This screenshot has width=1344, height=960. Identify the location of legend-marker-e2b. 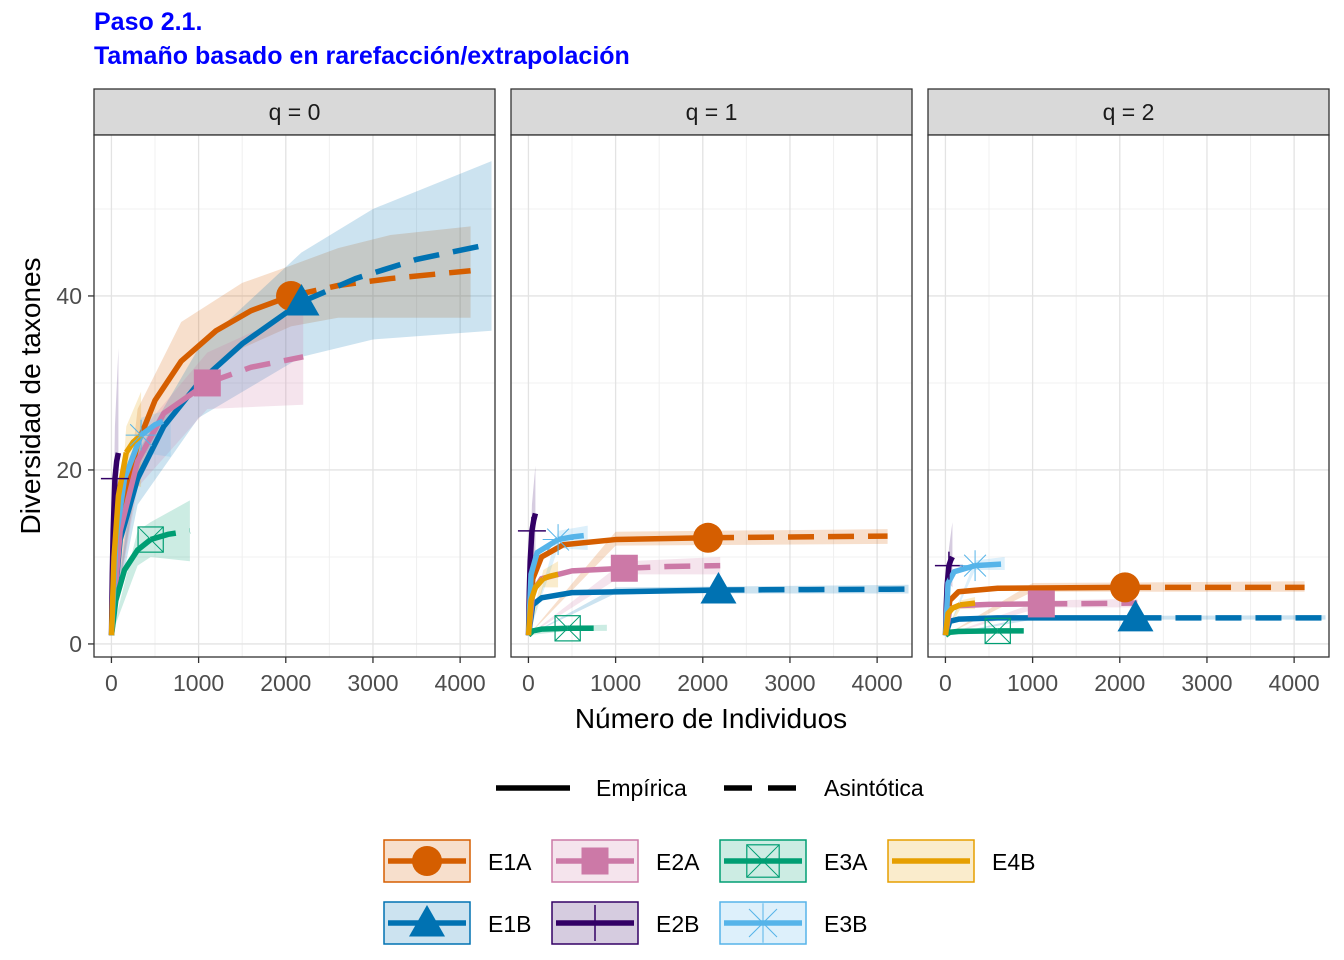
(595, 923).